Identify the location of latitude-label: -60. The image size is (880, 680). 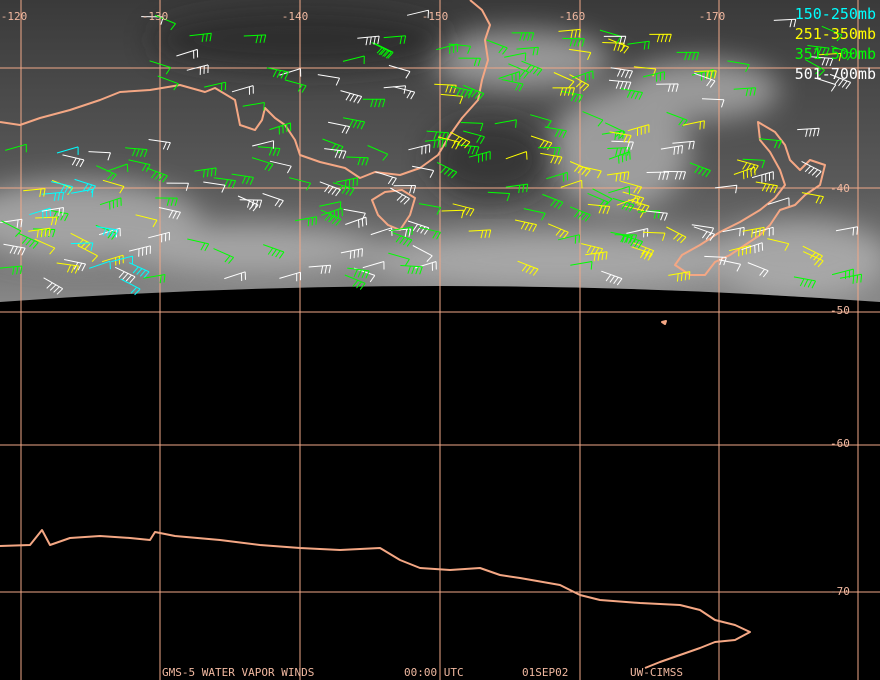
(840, 443).